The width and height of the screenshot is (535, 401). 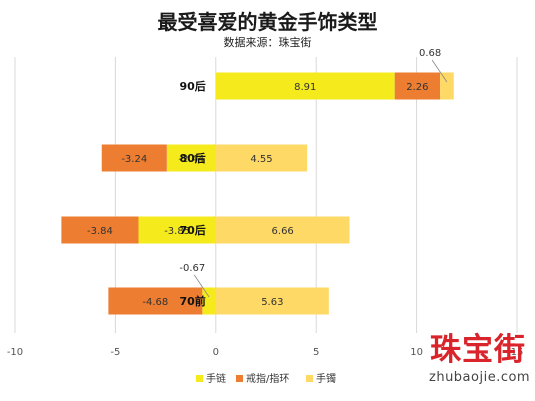 I want to click on x-tick-label: 5, so click(x=316, y=352).